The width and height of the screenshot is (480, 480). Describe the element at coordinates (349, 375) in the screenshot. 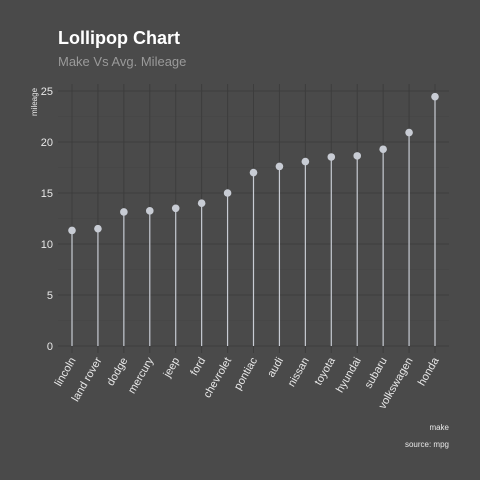

I see `x-tick-label: hyundai` at that location.